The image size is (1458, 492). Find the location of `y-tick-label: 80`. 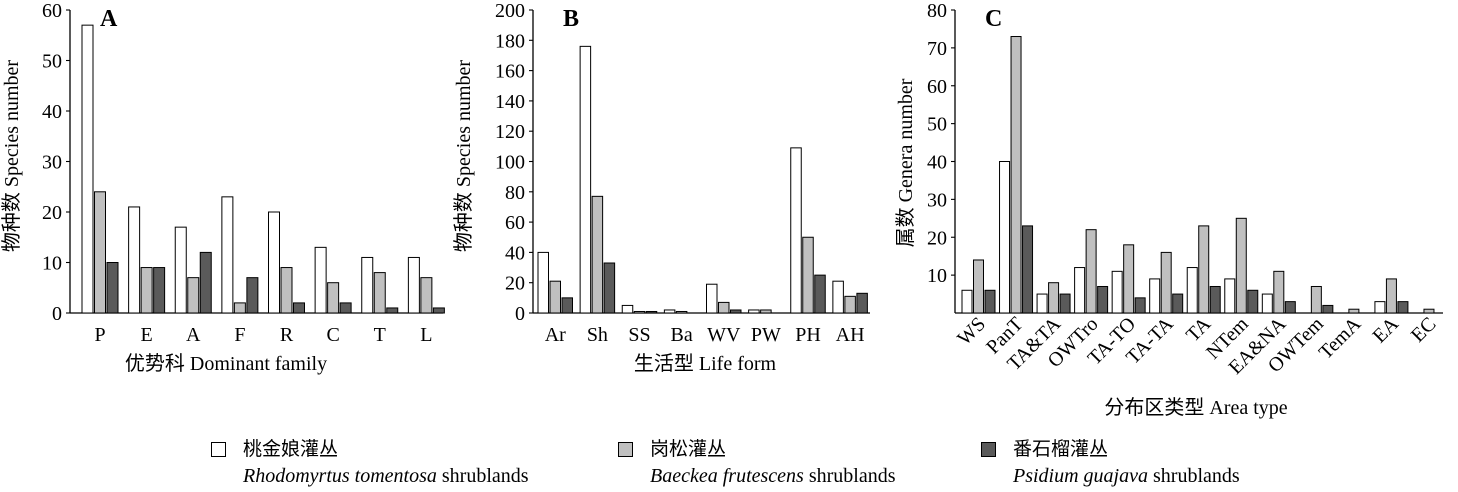

y-tick-label: 80 is located at coordinates (515, 193).